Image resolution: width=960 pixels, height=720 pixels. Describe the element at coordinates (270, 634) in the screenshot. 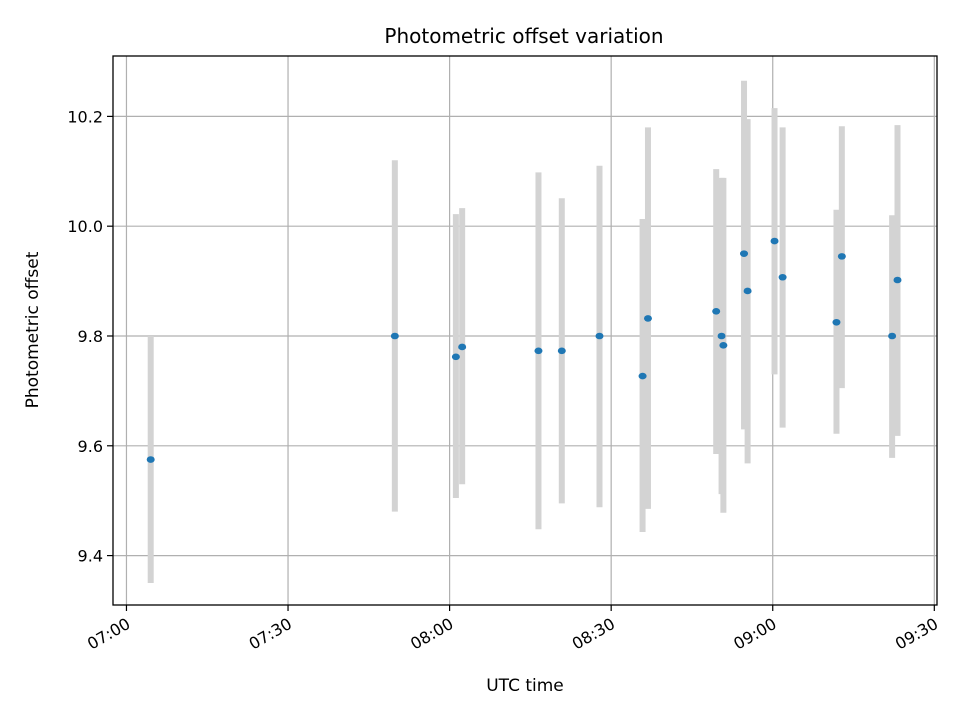

I see `x-tick-label: 07:30` at that location.